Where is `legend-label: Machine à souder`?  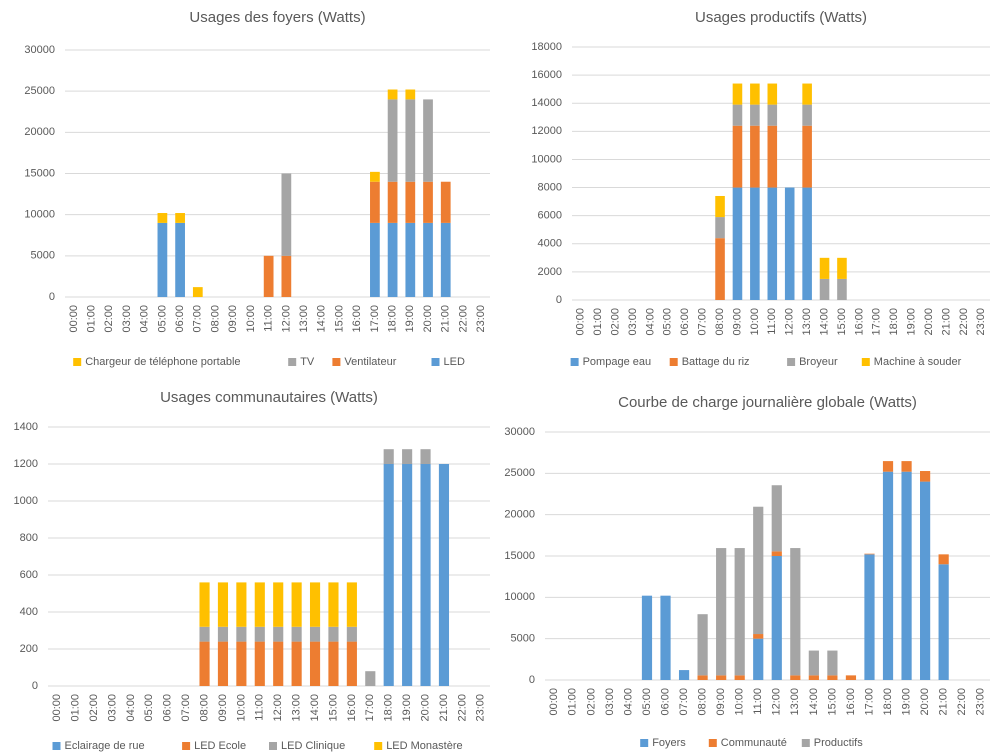 legend-label: Machine à souder is located at coordinates (918, 362).